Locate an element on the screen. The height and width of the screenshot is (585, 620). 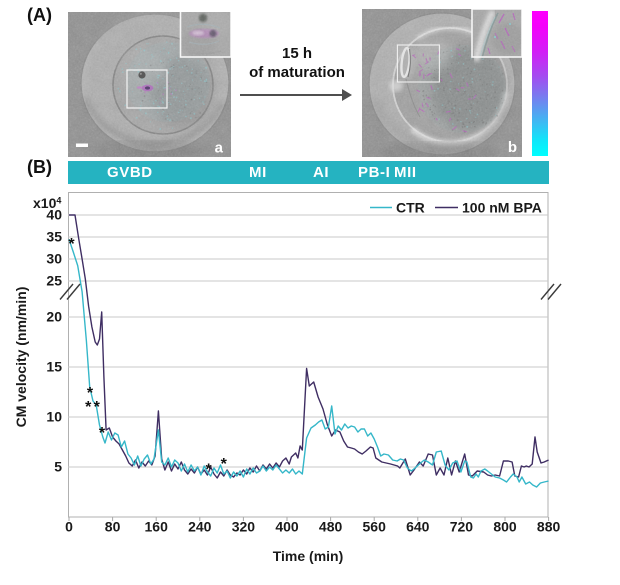
svg-text: 720 is located at coordinates (462, 527).